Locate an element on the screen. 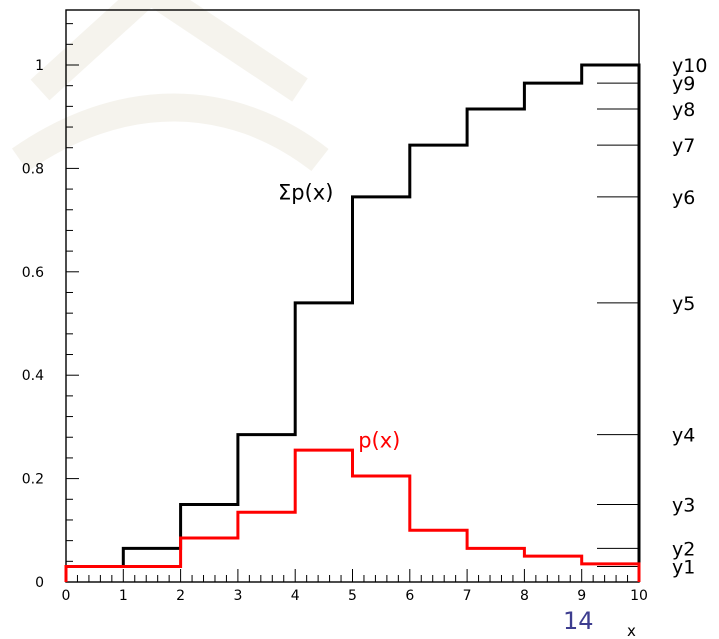  right-axis-label: y10 is located at coordinates (689, 66).